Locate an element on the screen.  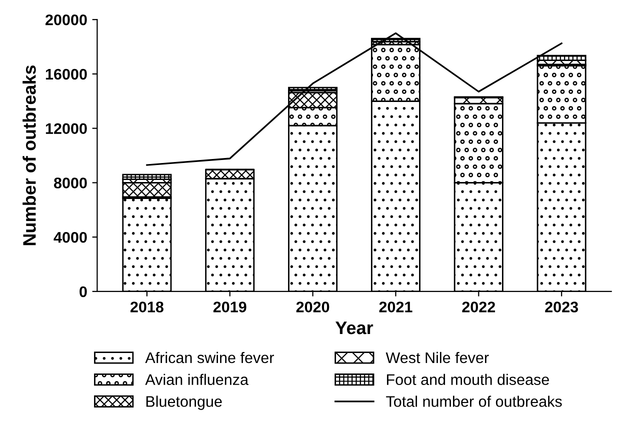
legend-label: Avian influenza is located at coordinates (197, 380).